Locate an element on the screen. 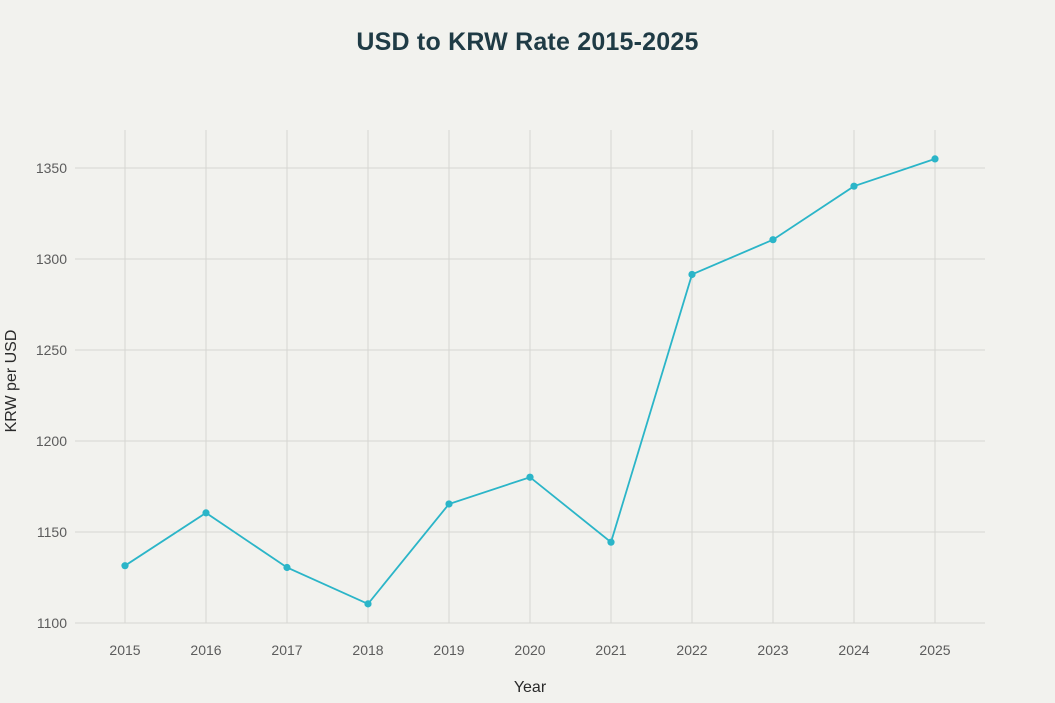  x-tick-label: 2020 is located at coordinates (529, 650).